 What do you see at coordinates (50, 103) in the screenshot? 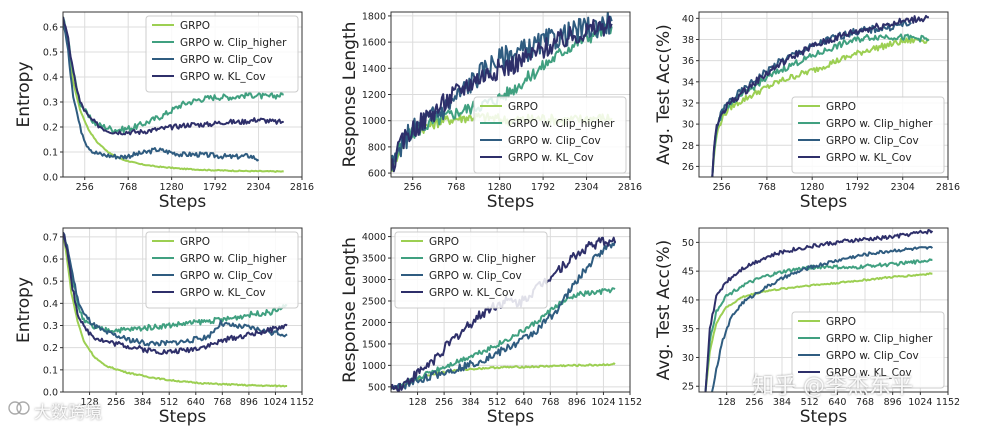
I see `y-tick-label: 0.3` at bounding box center [50, 103].